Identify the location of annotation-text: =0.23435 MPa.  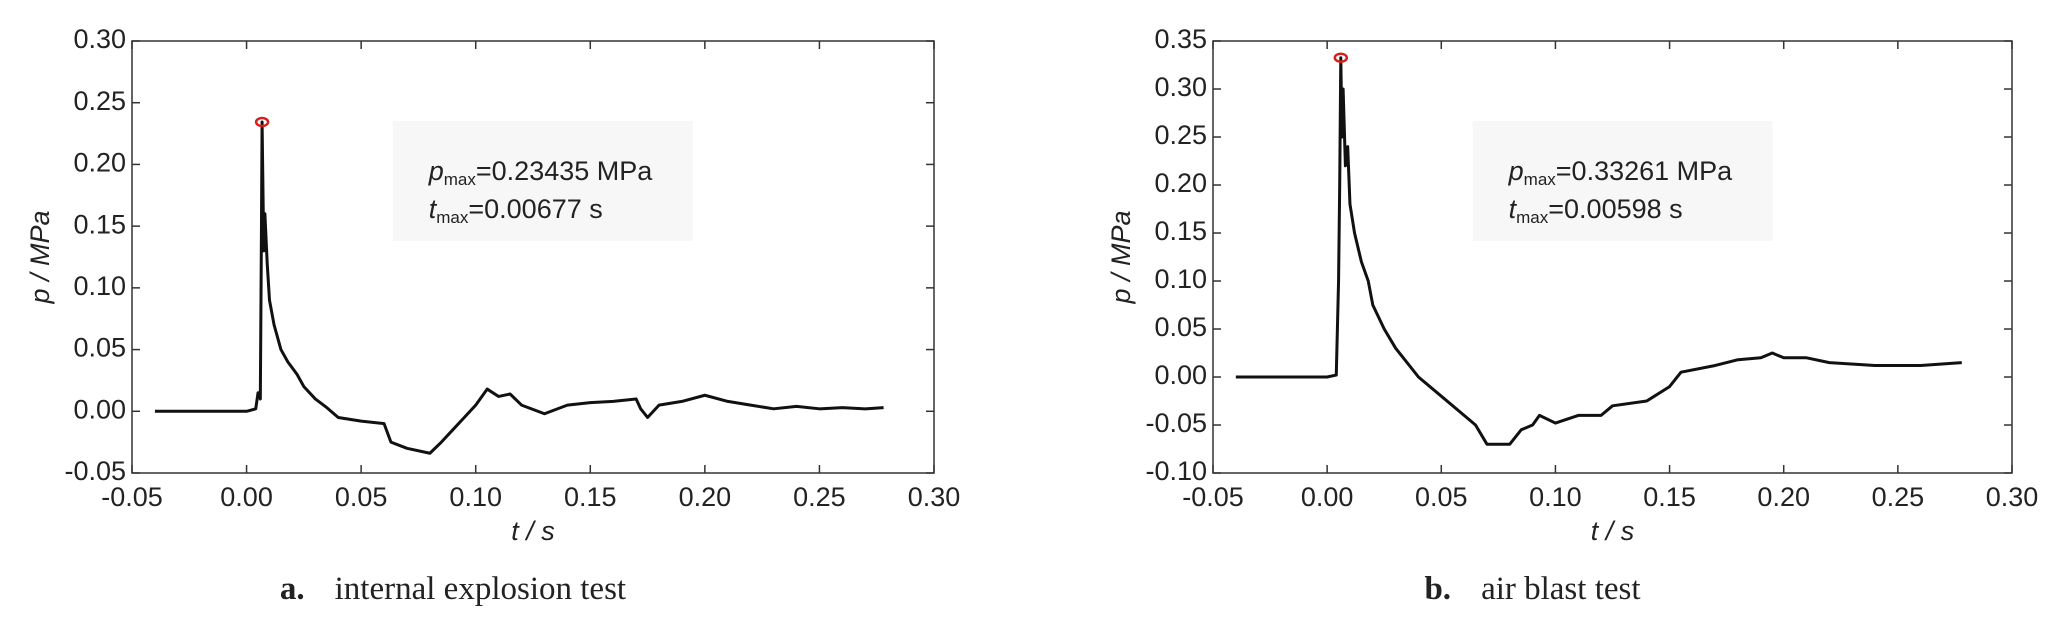
(564, 171).